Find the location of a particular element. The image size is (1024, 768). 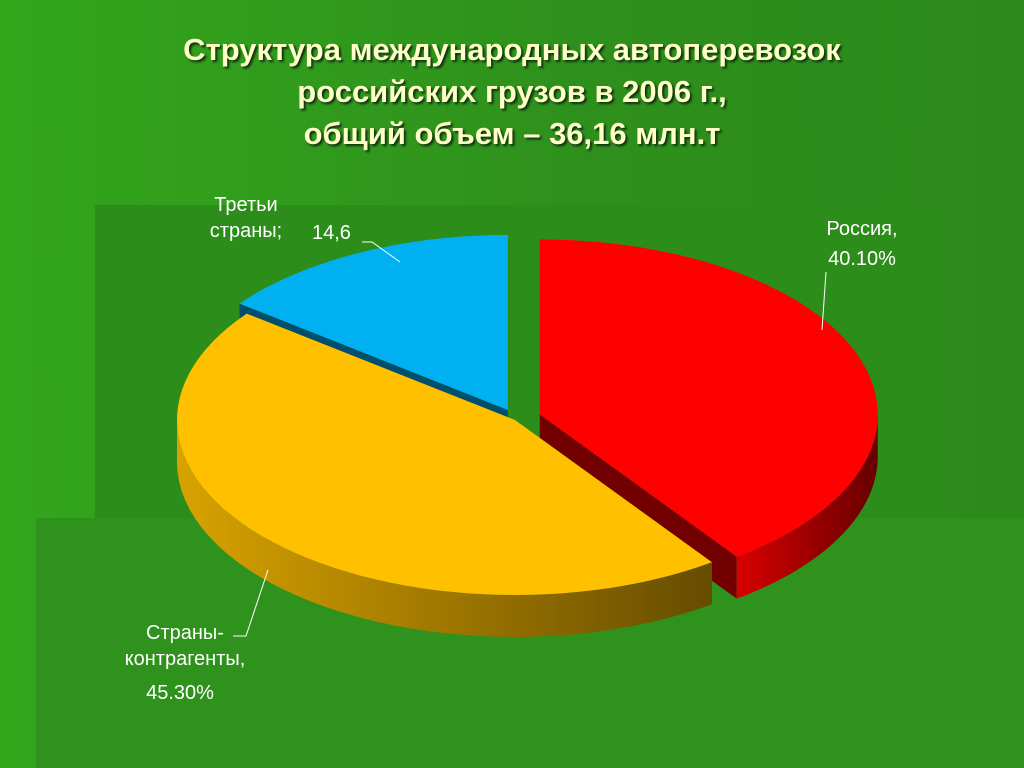

category-label: Третьи страны; is located at coordinates (246, 218).